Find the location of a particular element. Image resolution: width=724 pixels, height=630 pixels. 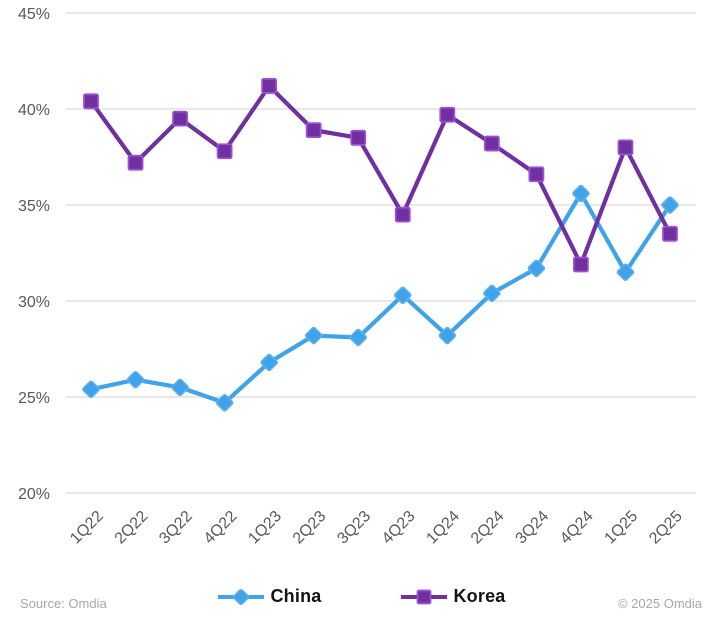

y-axis-tick-label: 45% is located at coordinates (34, 14).